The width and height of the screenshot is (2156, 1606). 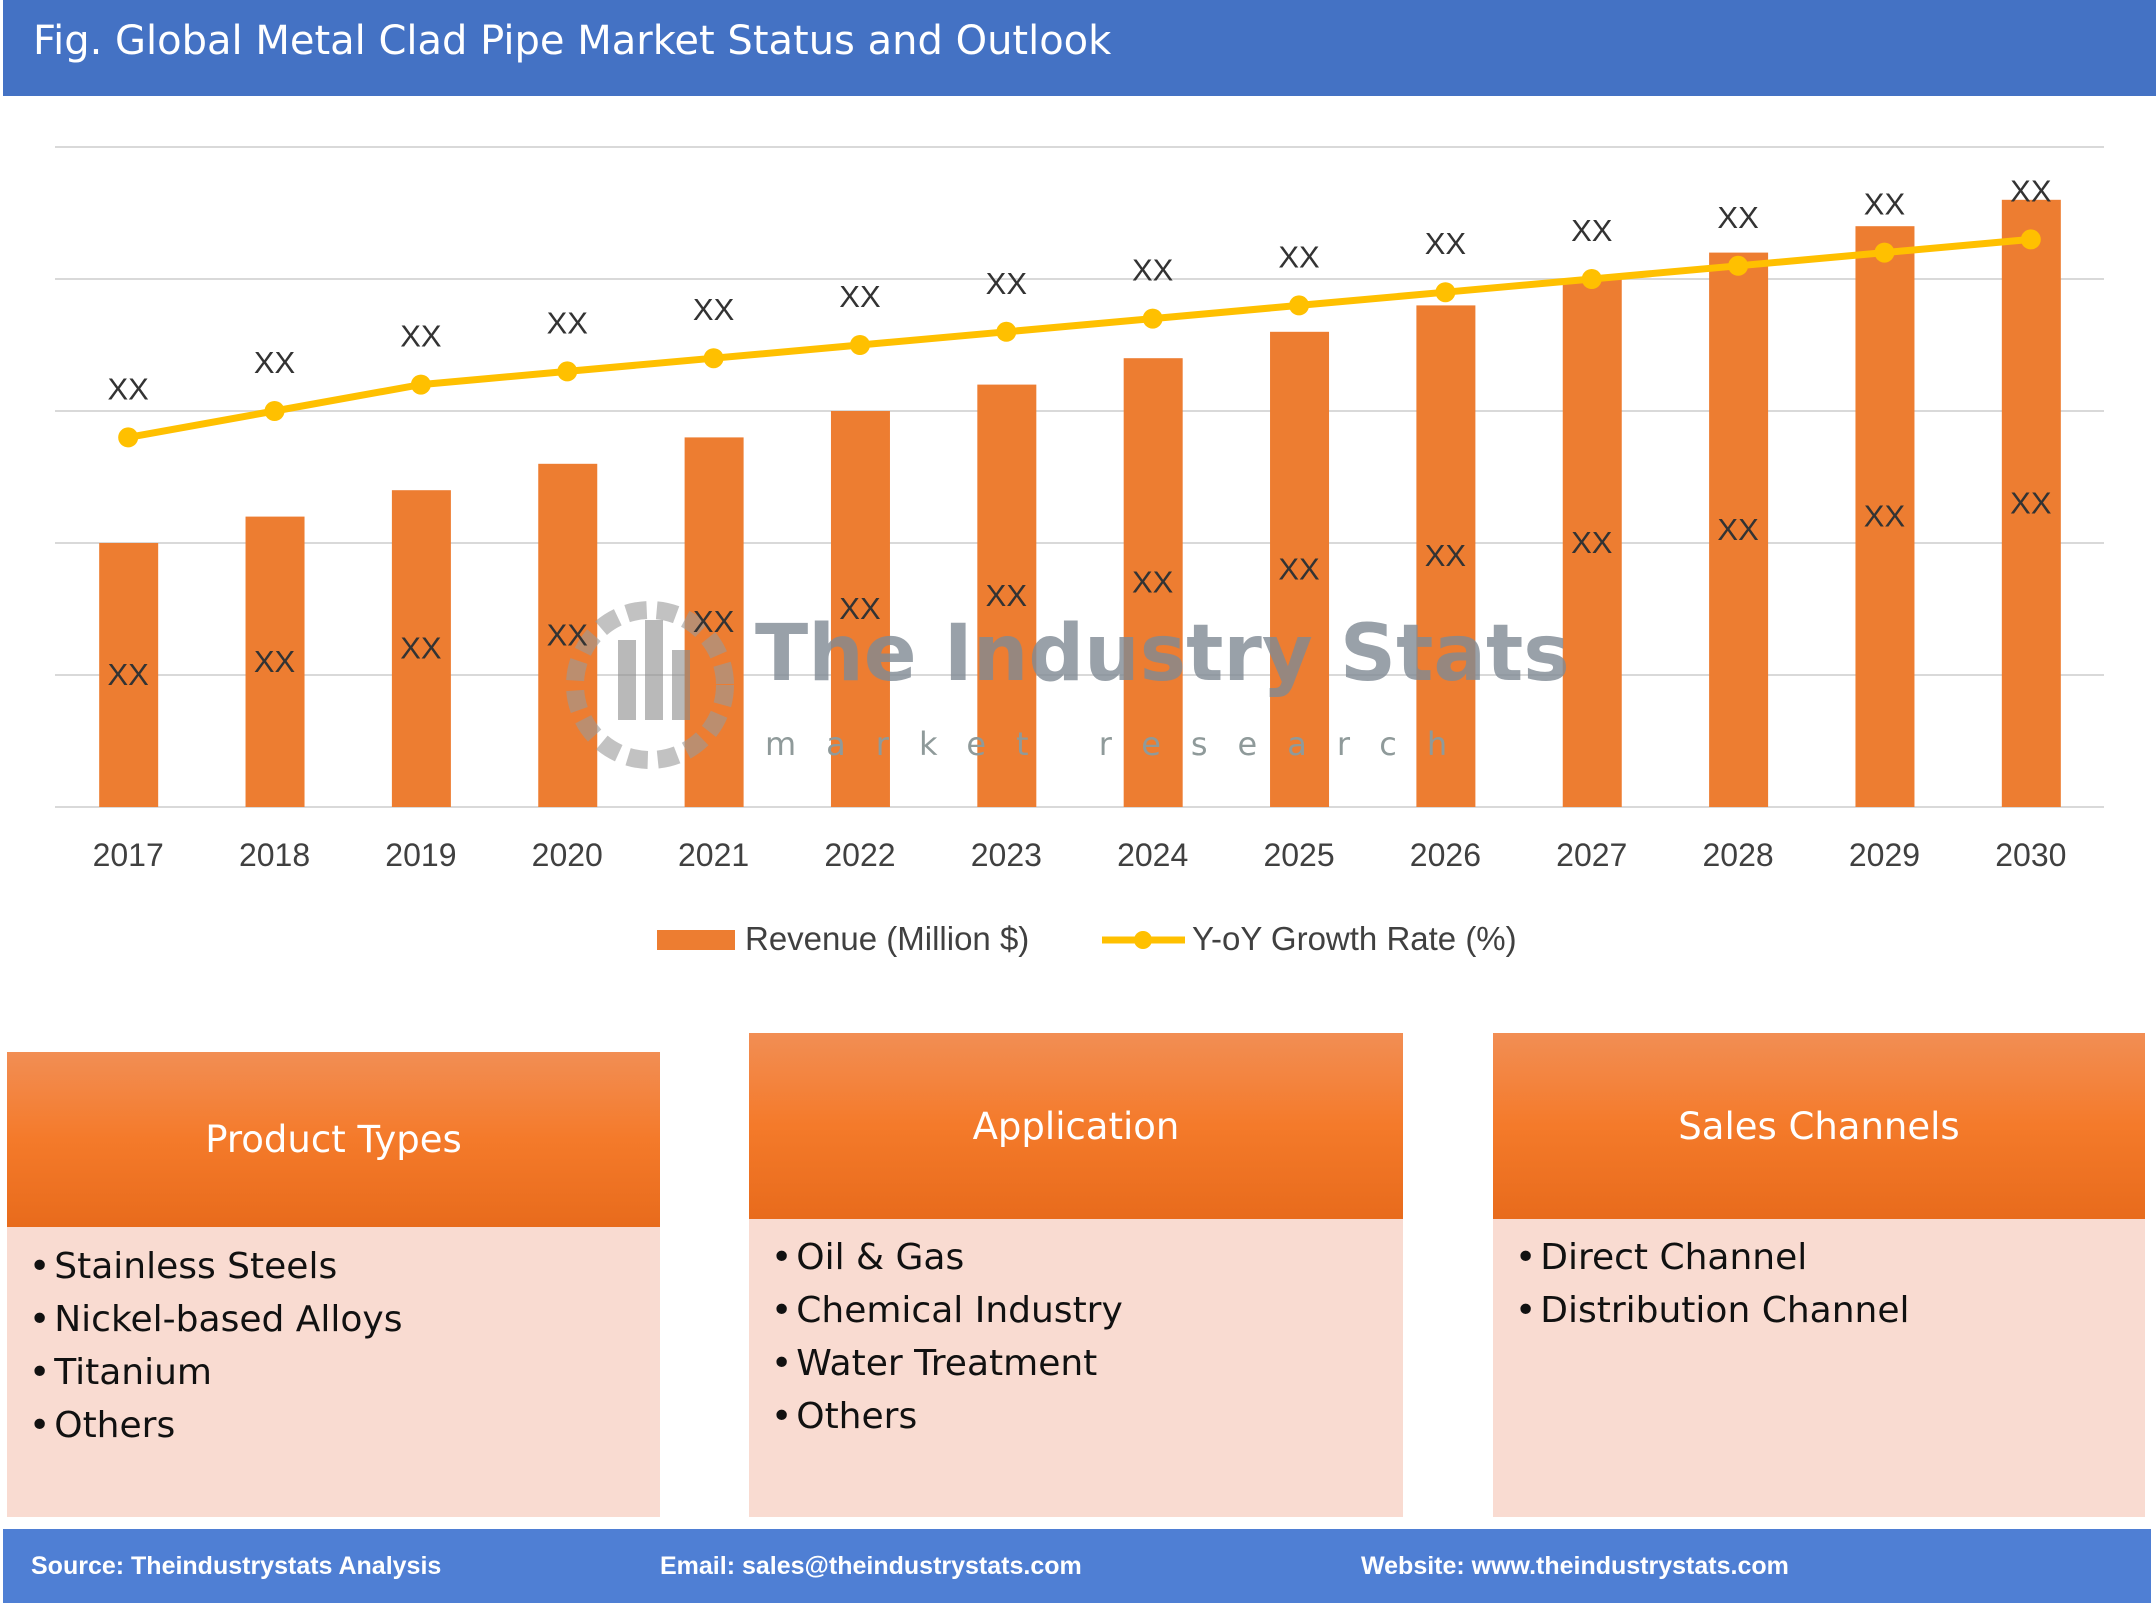 What do you see at coordinates (1712, 1310) in the screenshot?
I see `list-item: Distribution Channel` at bounding box center [1712, 1310].